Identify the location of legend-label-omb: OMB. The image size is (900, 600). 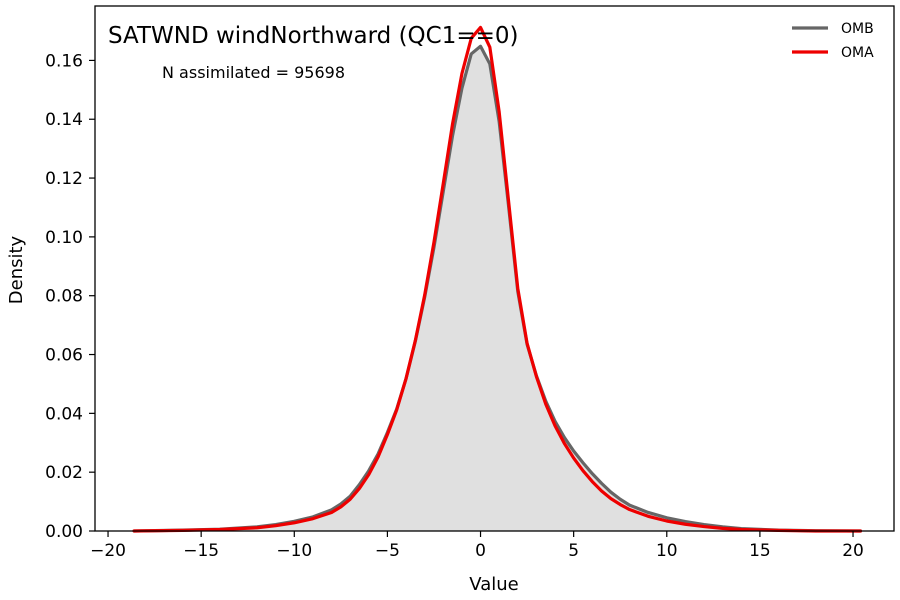
(857, 29).